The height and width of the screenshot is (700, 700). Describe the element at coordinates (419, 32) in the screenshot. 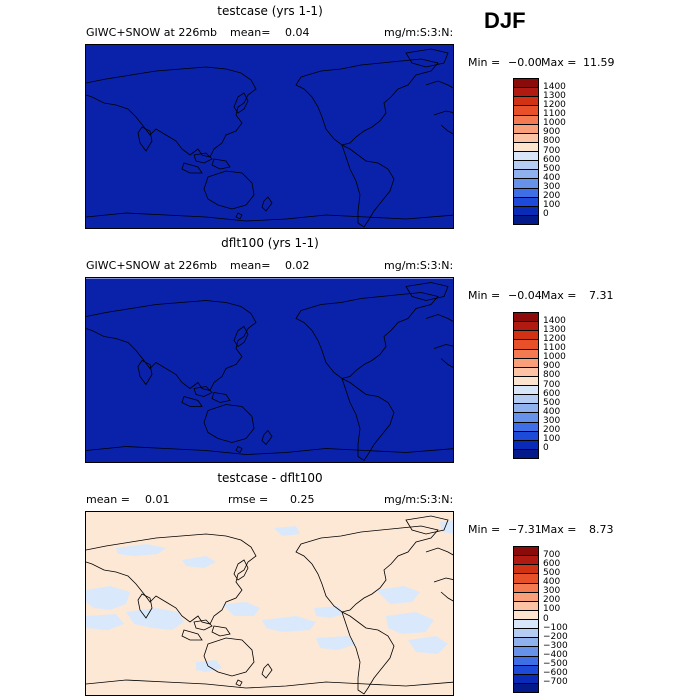

I see `panel1-units: mg/m:S:3:N:` at that location.